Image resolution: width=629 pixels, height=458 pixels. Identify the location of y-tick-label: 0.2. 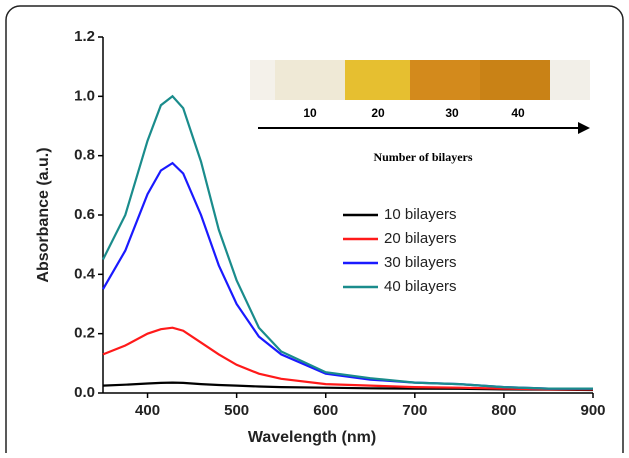
(84, 333).